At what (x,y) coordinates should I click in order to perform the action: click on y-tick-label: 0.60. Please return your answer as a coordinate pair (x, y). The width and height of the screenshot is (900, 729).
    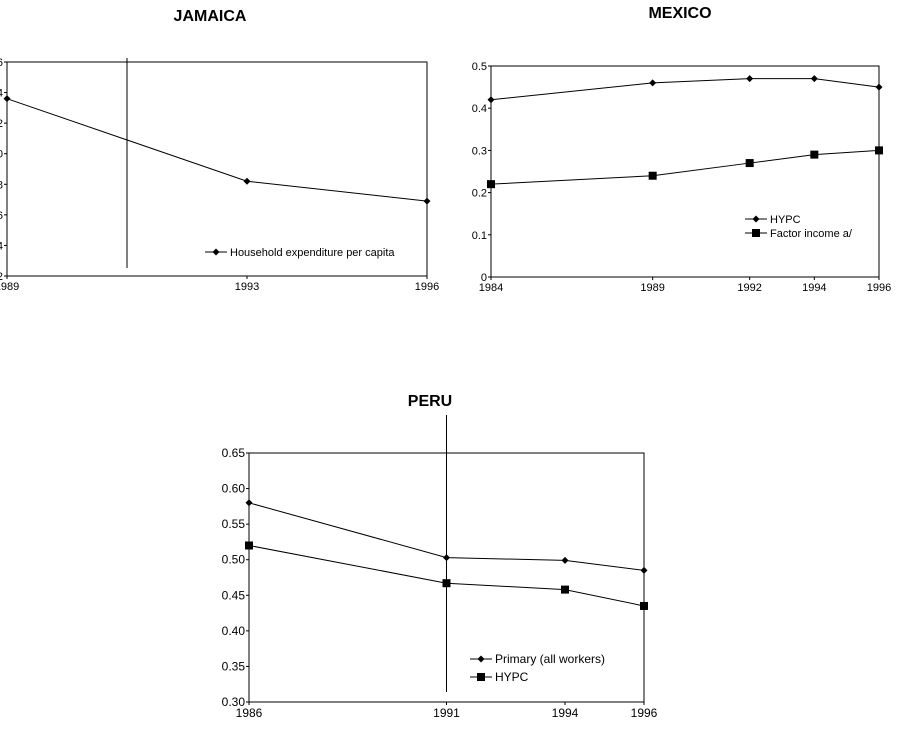
    Looking at the image, I should click on (234, 489).